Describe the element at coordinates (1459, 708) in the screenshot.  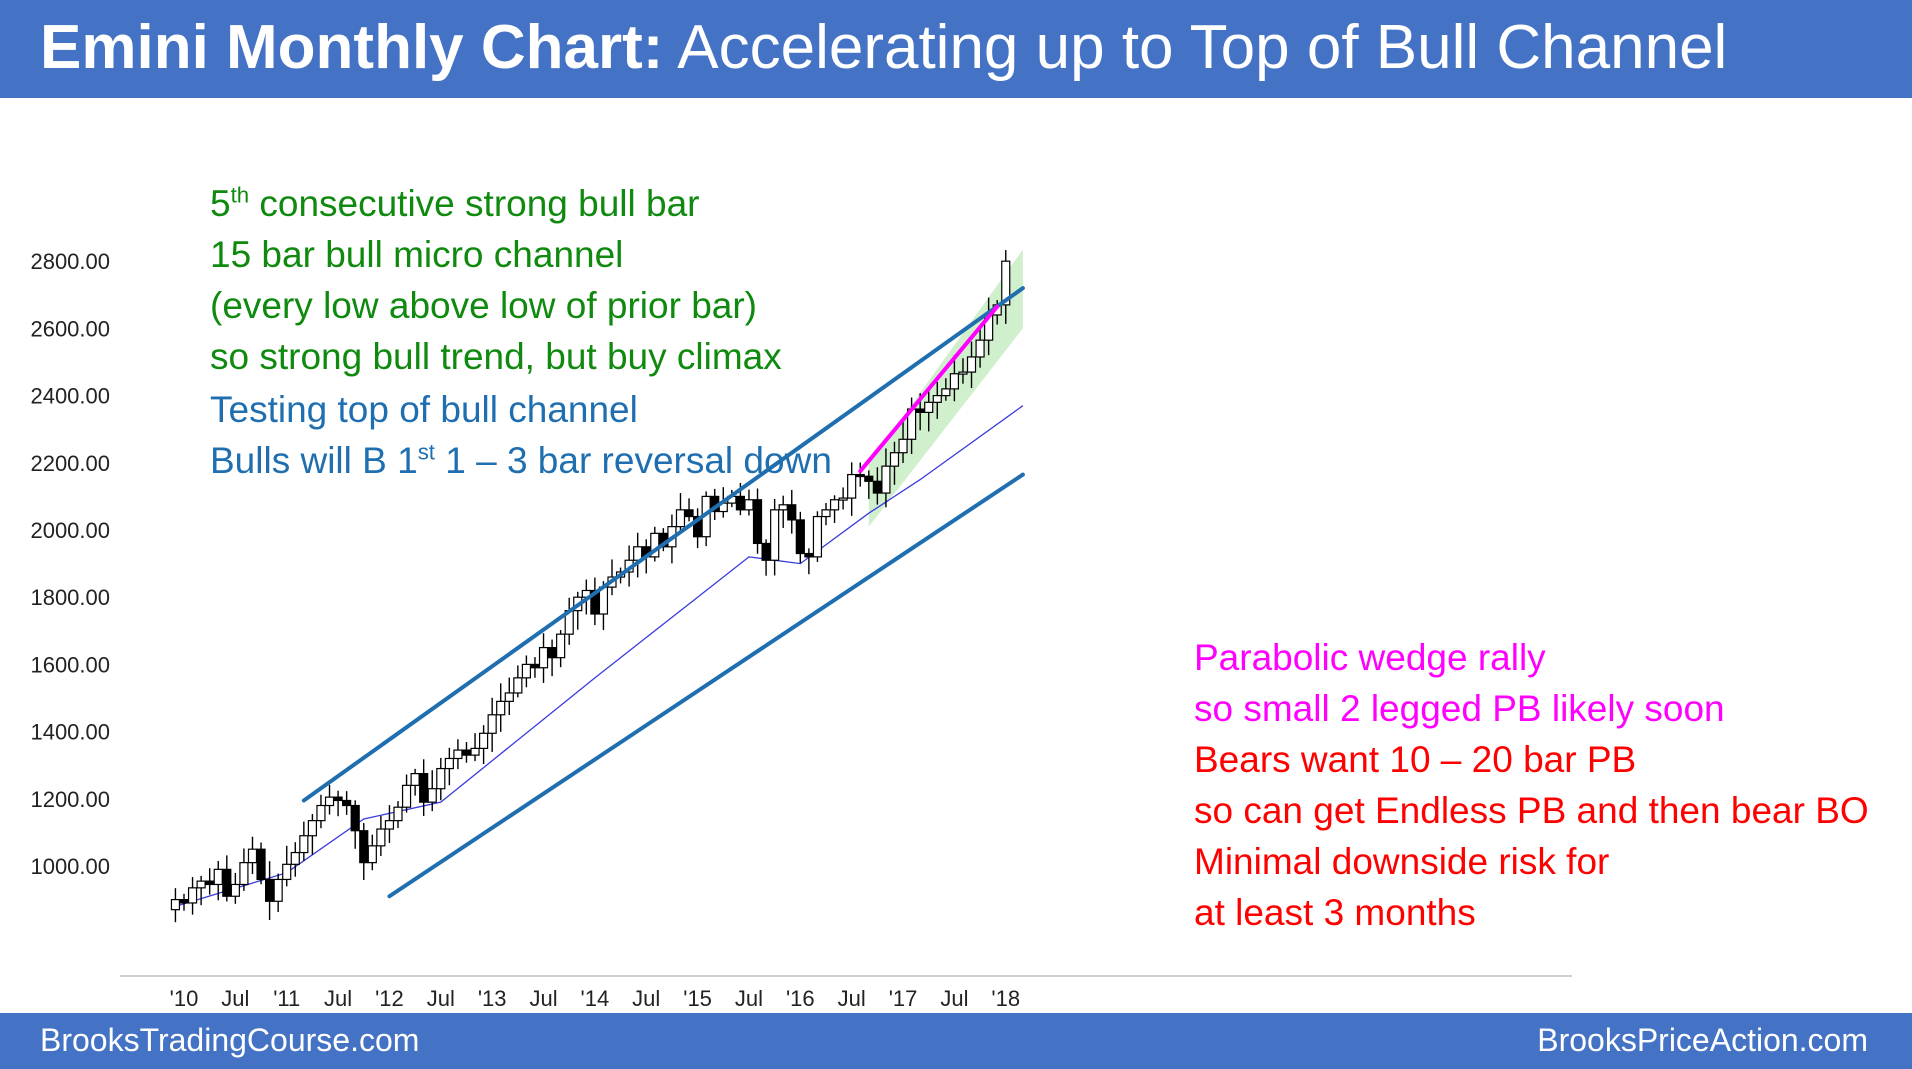
I see `annotation-line: so small 2 legged PB likely soon` at that location.